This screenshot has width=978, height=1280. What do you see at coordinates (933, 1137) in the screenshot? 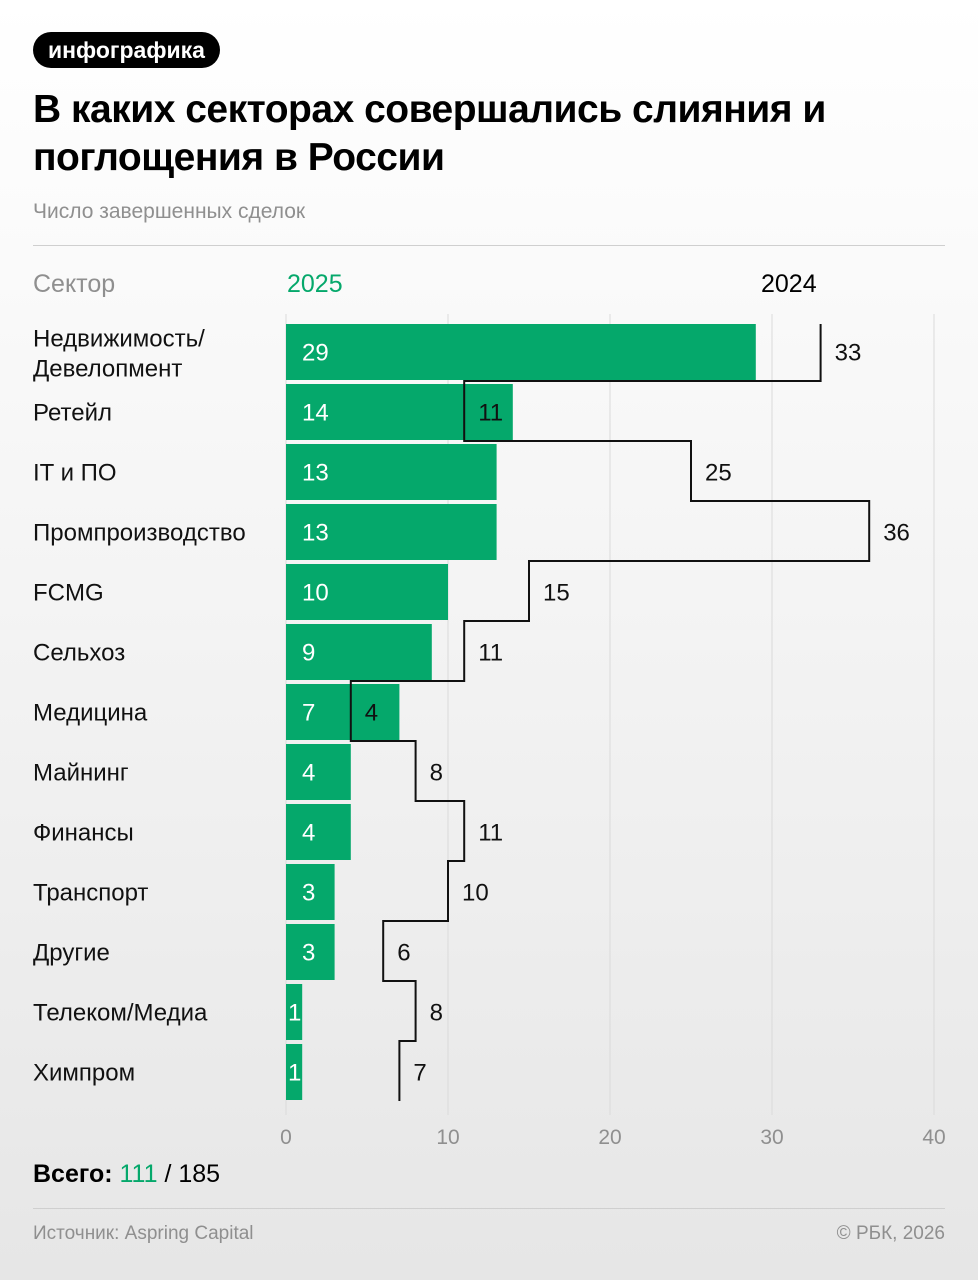
I see `x-tick-label: 40` at bounding box center [933, 1137].